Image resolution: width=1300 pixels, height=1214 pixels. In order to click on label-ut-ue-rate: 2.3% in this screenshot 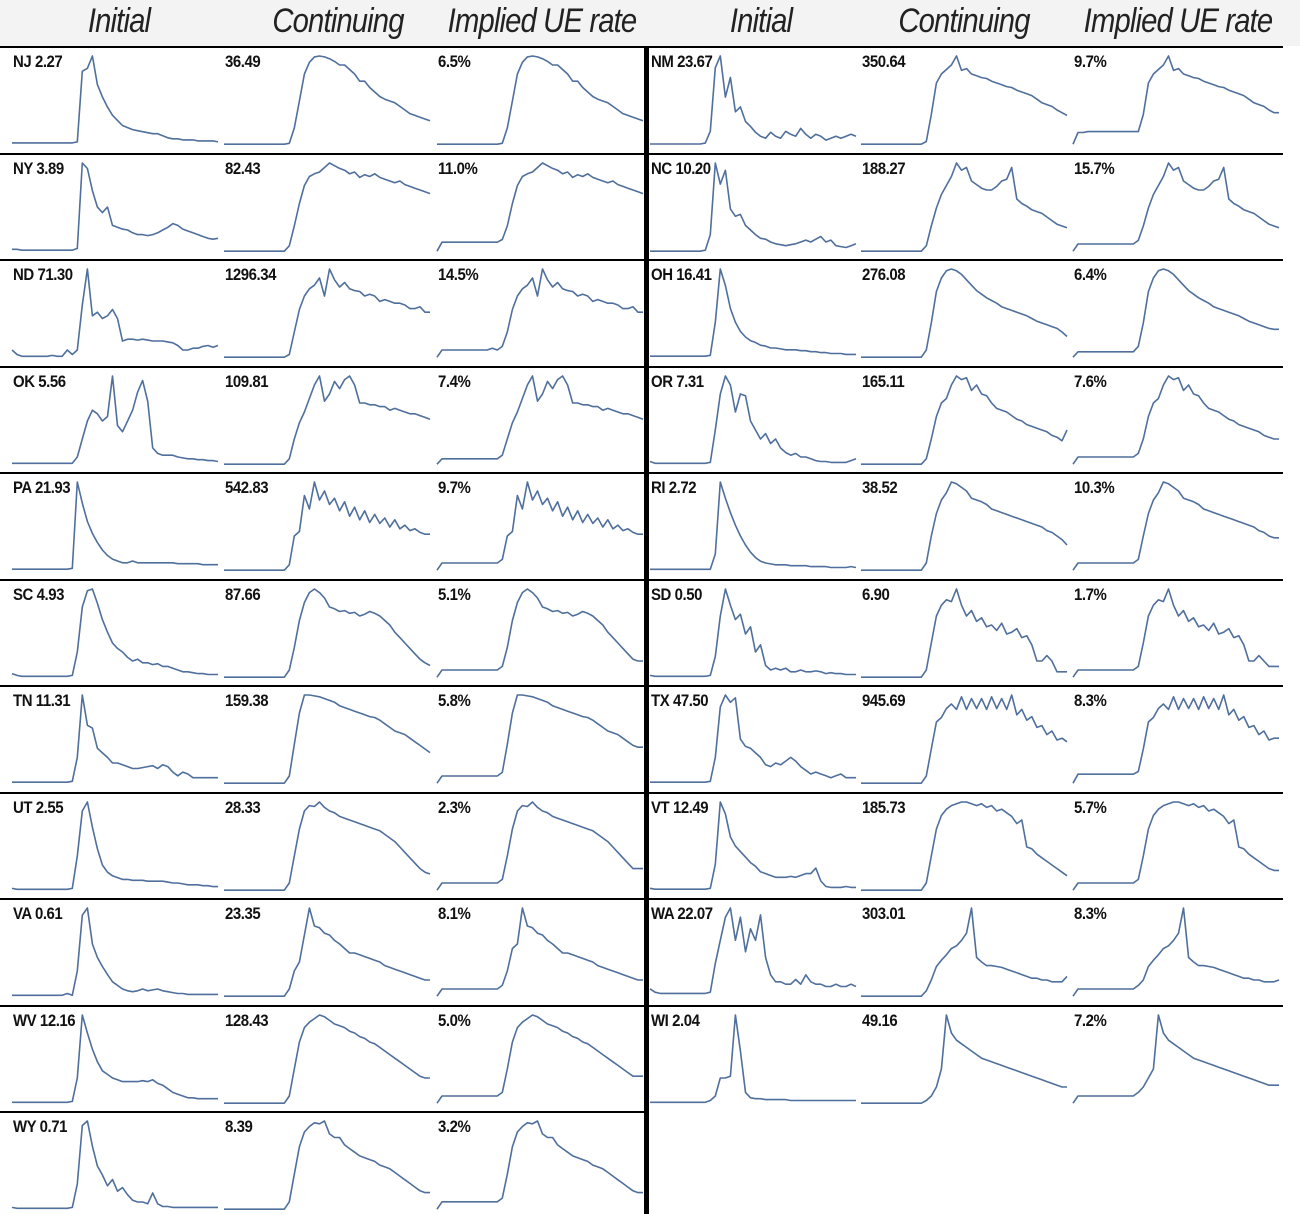, I will do `click(454, 807)`.